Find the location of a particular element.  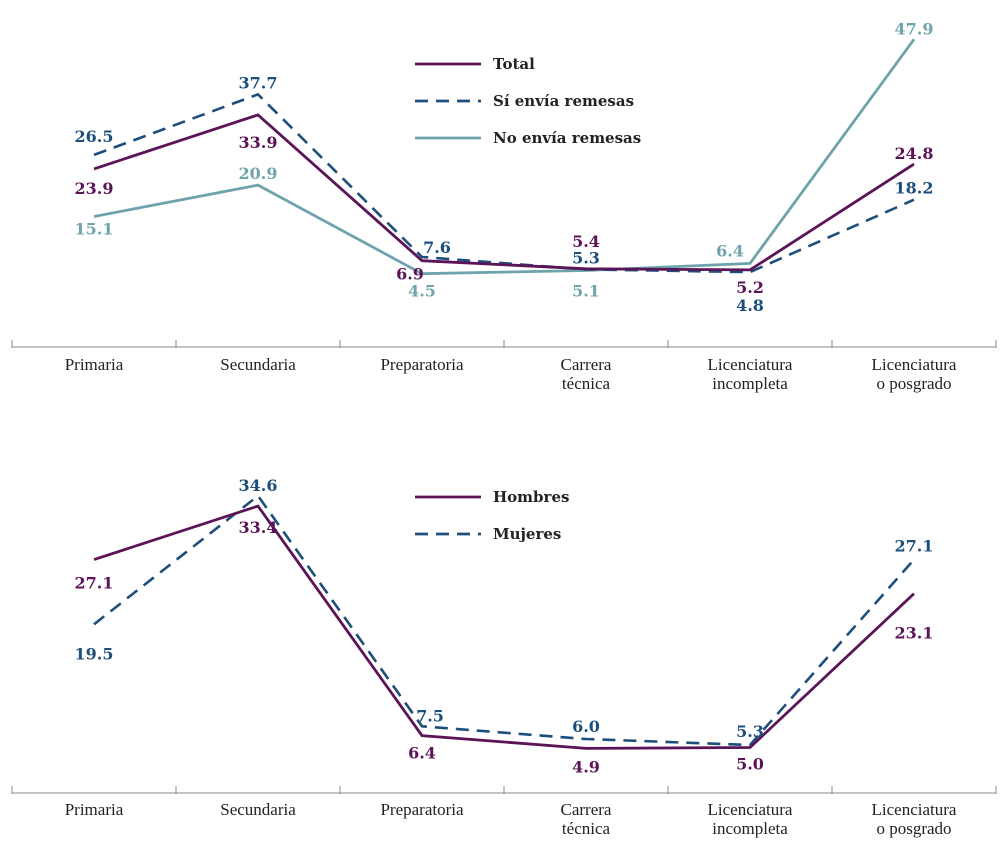

data-label: 5.1 is located at coordinates (586, 290).